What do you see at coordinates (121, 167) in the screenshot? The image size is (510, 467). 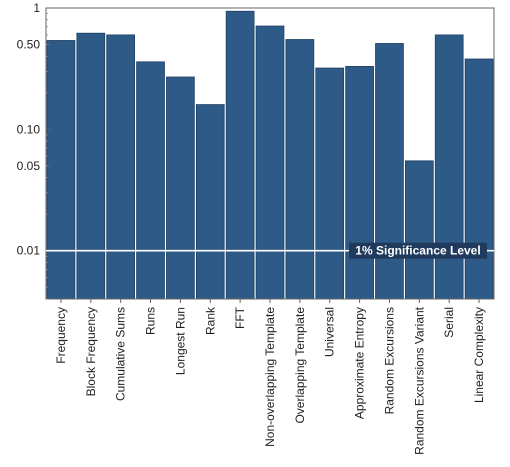 I see `bar-cumulative-sums` at bounding box center [121, 167].